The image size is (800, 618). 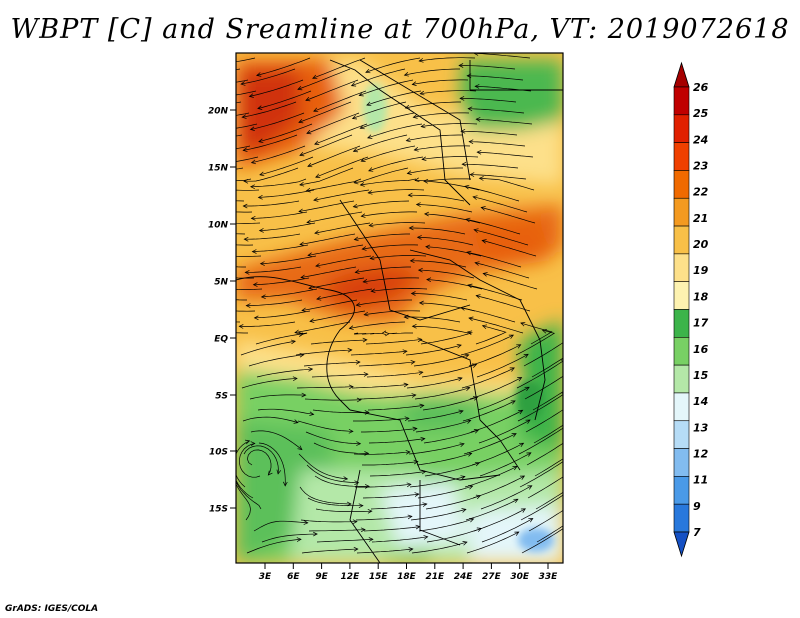 I want to click on latitude-axis: 20N 15N 10N 5N EQ 5S 10S 15S, so click(x=222, y=311).